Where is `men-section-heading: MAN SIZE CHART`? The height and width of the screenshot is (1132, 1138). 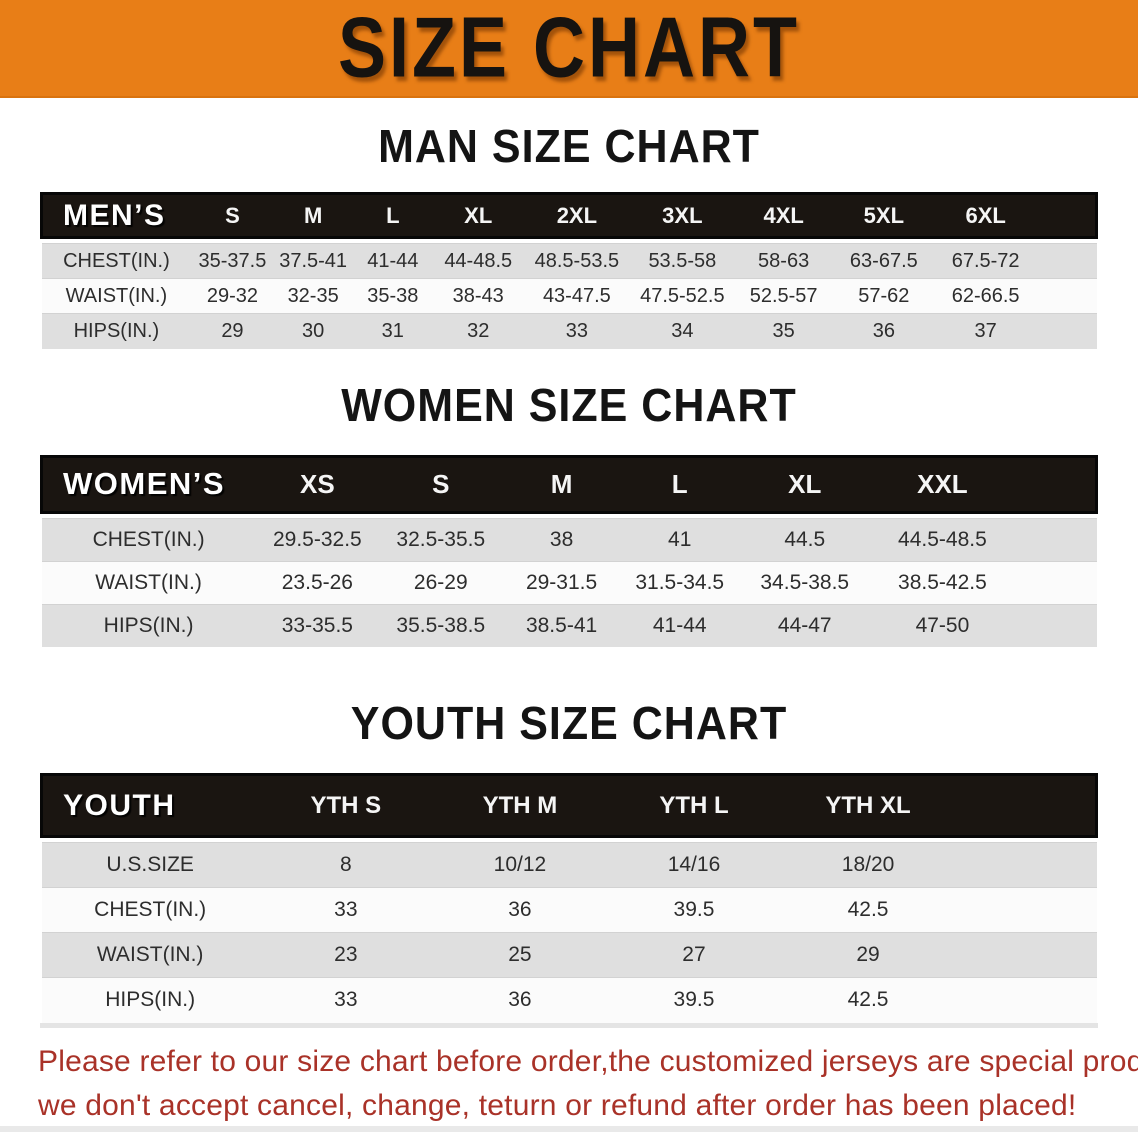 men-section-heading: MAN SIZE CHART is located at coordinates (569, 147).